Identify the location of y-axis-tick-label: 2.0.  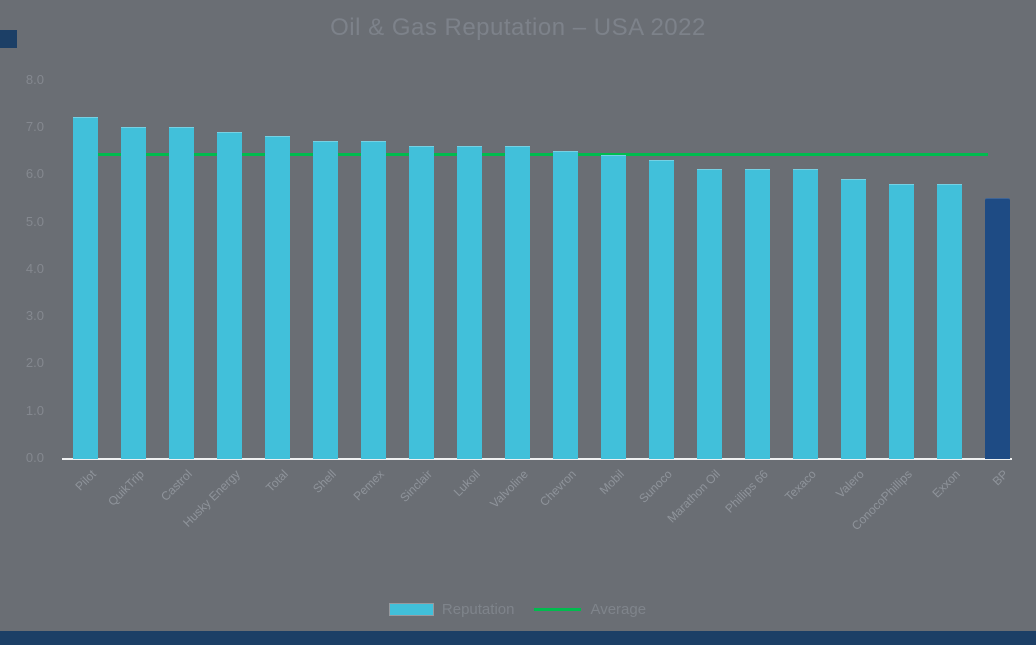
(34, 363).